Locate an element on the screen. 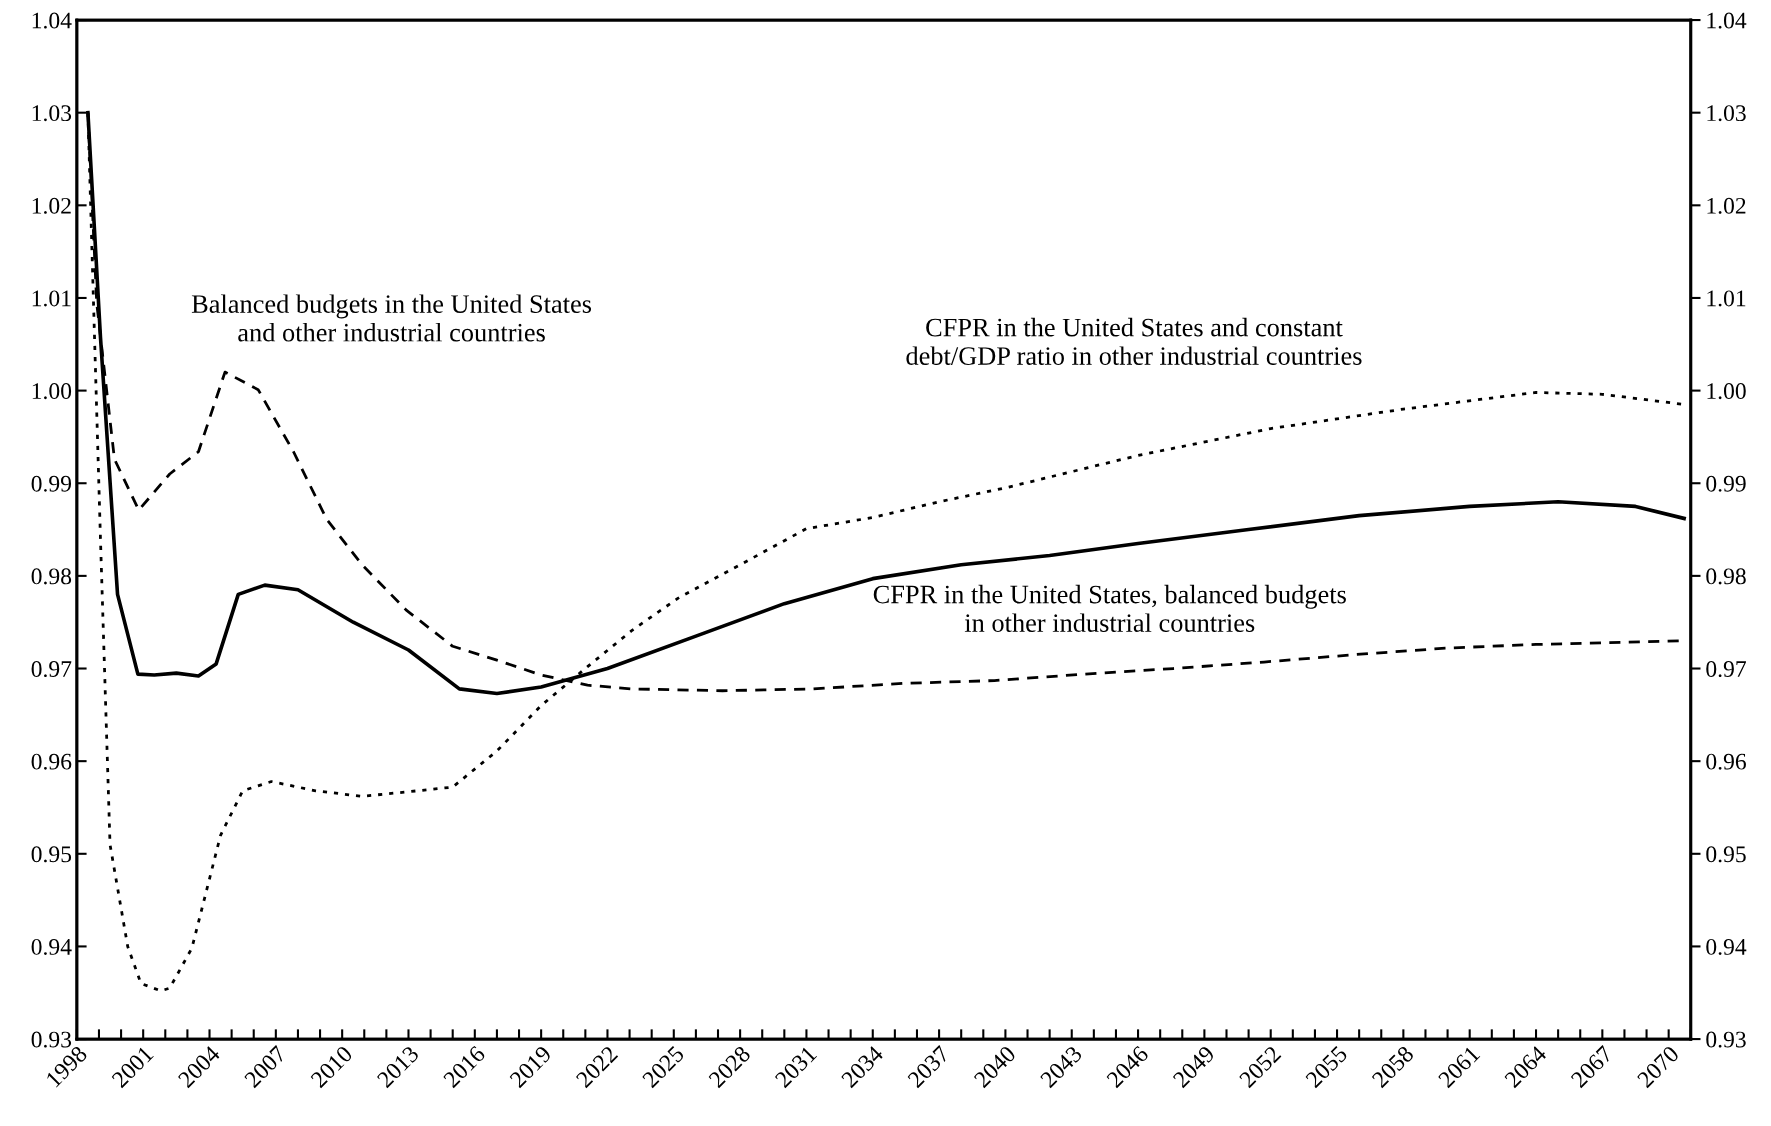 This screenshot has height=1126, width=1771. y2-tick-label: 1.03 is located at coordinates (1726, 113).